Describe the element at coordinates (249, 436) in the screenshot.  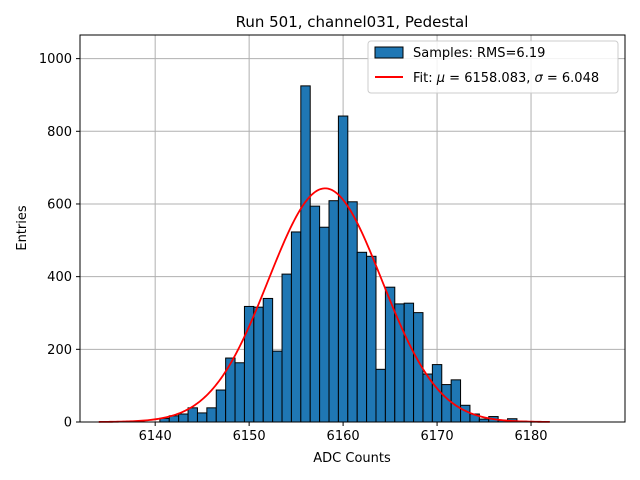
I see `x-tick-label: 6150` at that location.